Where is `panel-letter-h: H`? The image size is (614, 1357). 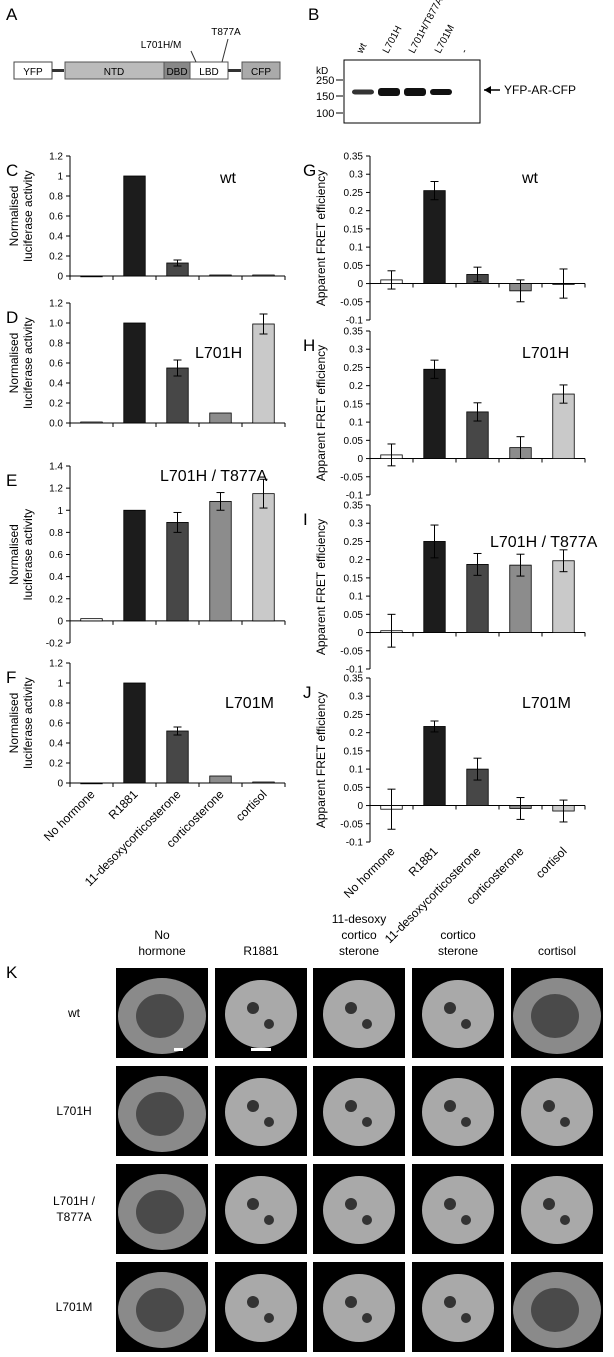 panel-letter-h: H is located at coordinates (309, 345).